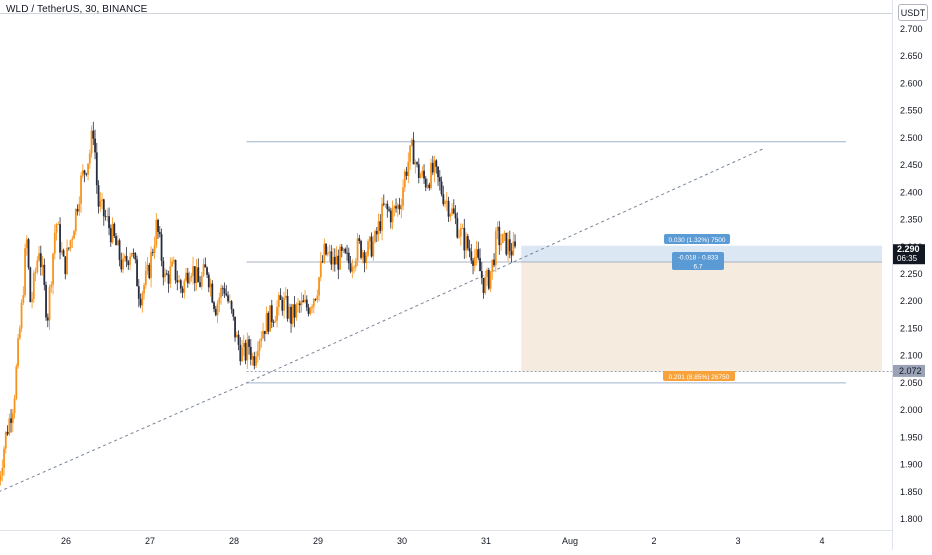  What do you see at coordinates (911, 274) in the screenshot?
I see `price-tick-label: 2.250` at bounding box center [911, 274].